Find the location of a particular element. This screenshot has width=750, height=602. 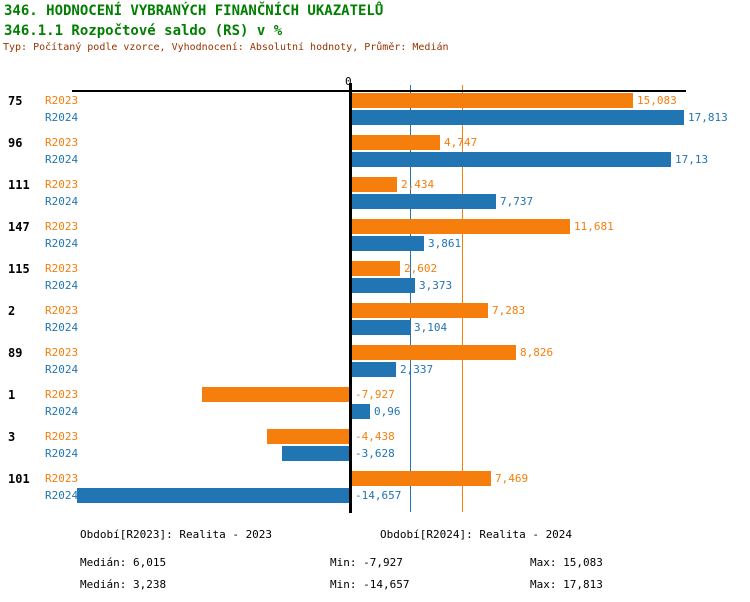

row-id-label: 101 is located at coordinates (19, 479).